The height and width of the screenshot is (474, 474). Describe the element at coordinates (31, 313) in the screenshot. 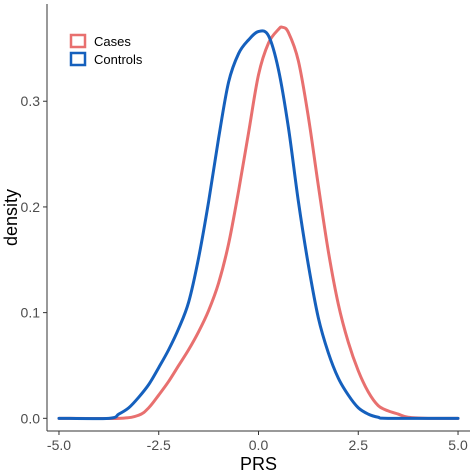

I see `y-tick-label: 0.1` at that location.